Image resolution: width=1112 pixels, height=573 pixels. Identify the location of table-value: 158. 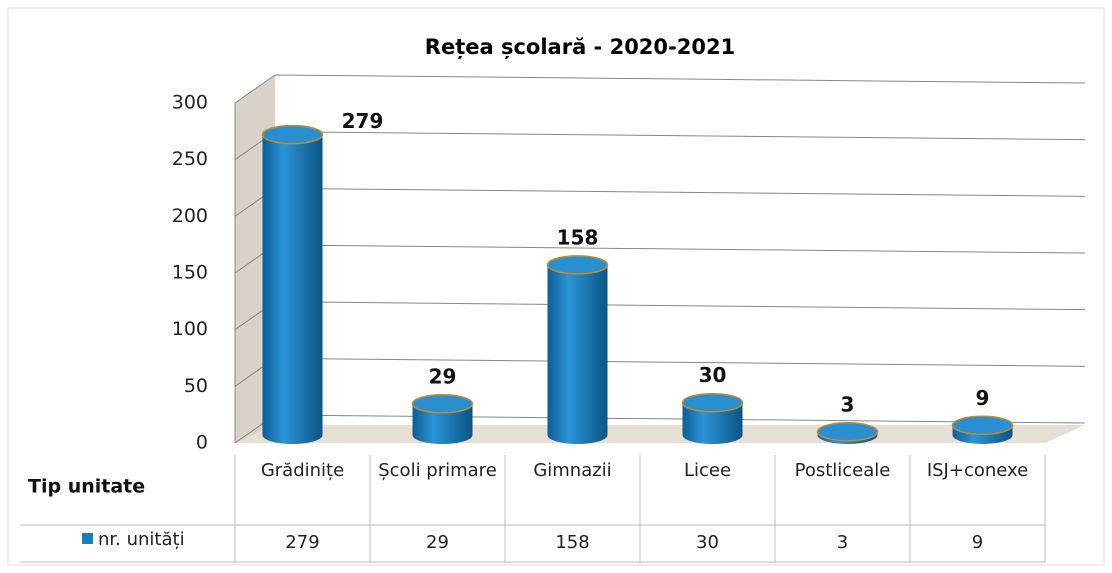
(572, 542).